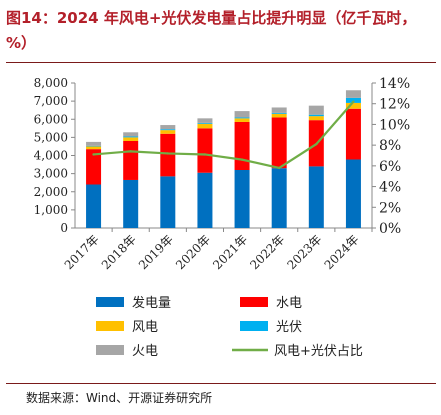 This screenshot has height=415, width=441. Describe the element at coordinates (342, 252) in the screenshot. I see `x-tick-label: 2024年` at that location.